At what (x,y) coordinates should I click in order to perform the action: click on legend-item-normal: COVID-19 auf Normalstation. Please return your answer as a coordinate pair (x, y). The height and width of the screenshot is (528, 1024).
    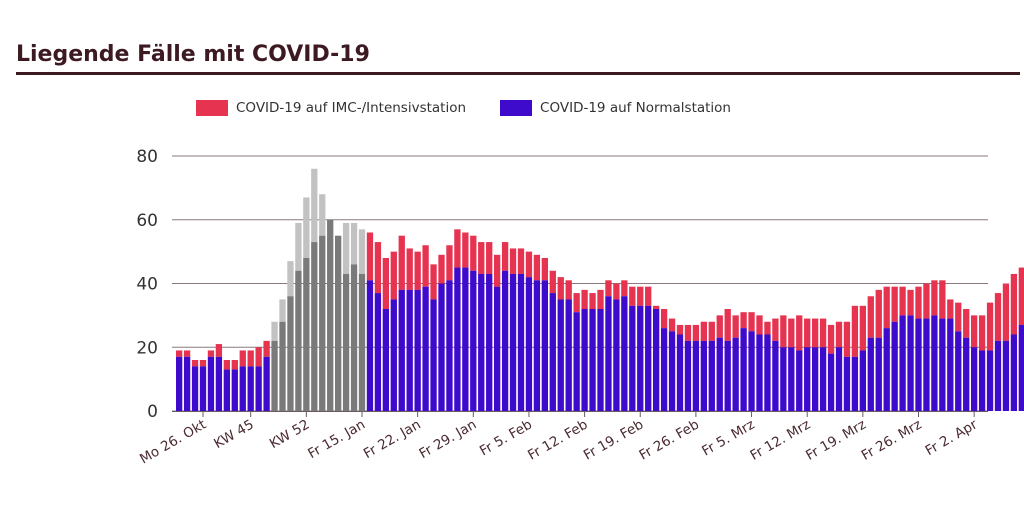
    Looking at the image, I should click on (615, 108).